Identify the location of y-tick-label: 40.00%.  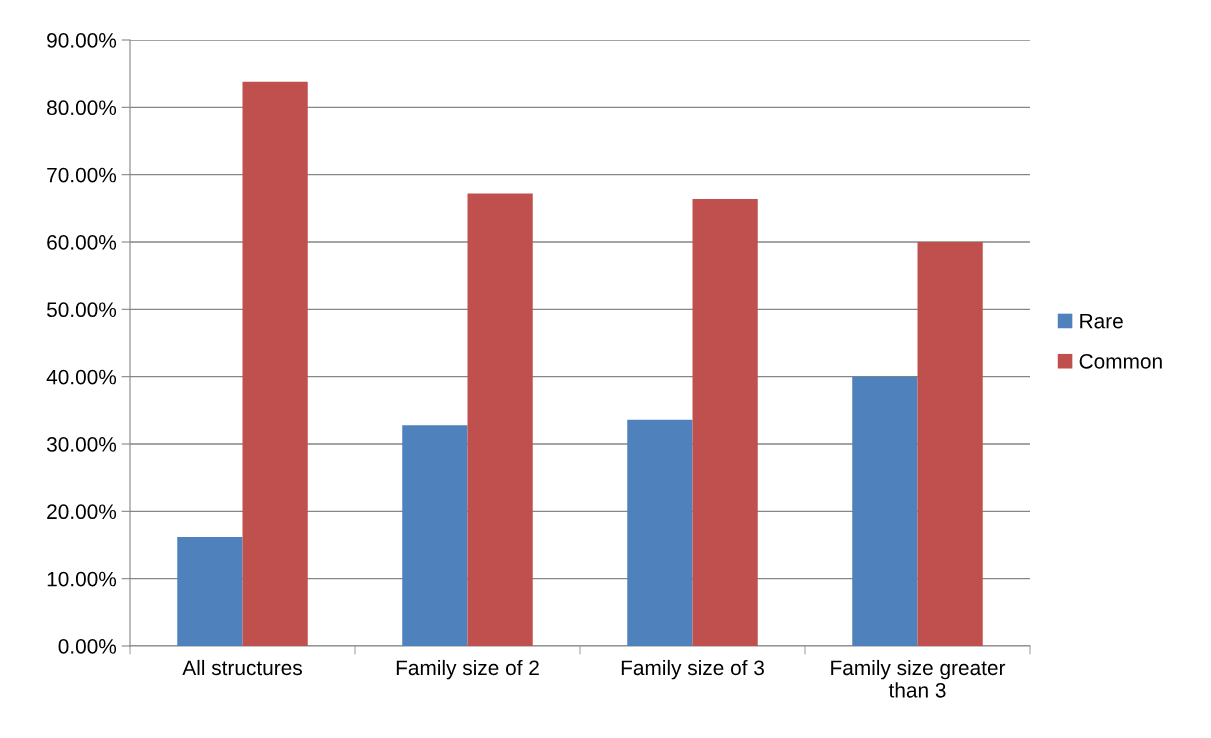
(81, 377).